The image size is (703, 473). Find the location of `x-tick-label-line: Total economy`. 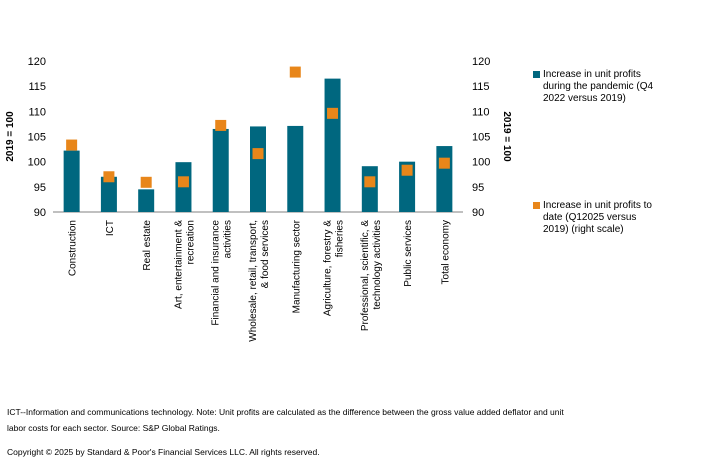

x-tick-label-line: Total economy is located at coordinates (445, 252).